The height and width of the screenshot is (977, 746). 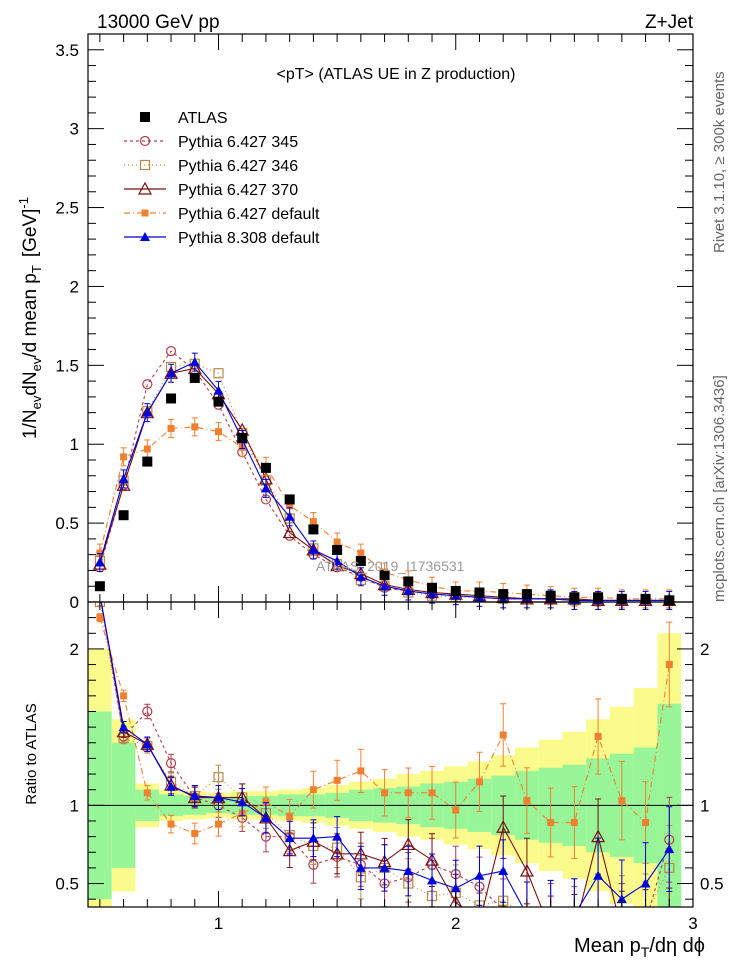 What do you see at coordinates (74, 444) in the screenshot?
I see `y-tick-label: 1` at bounding box center [74, 444].